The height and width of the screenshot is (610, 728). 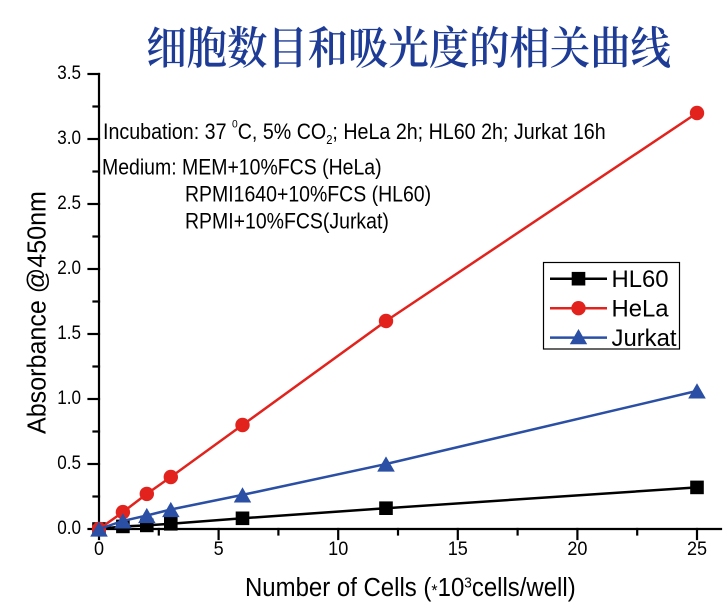 I want to click on svg-text: 20, so click(x=577, y=549).